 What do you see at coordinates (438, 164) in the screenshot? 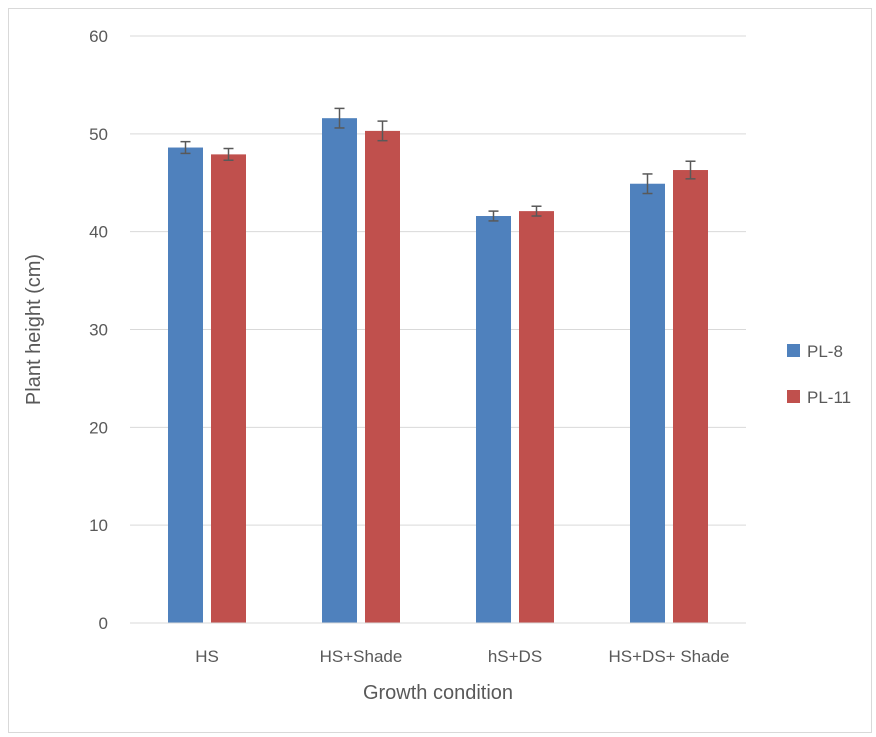
I see `error-bars` at bounding box center [438, 164].